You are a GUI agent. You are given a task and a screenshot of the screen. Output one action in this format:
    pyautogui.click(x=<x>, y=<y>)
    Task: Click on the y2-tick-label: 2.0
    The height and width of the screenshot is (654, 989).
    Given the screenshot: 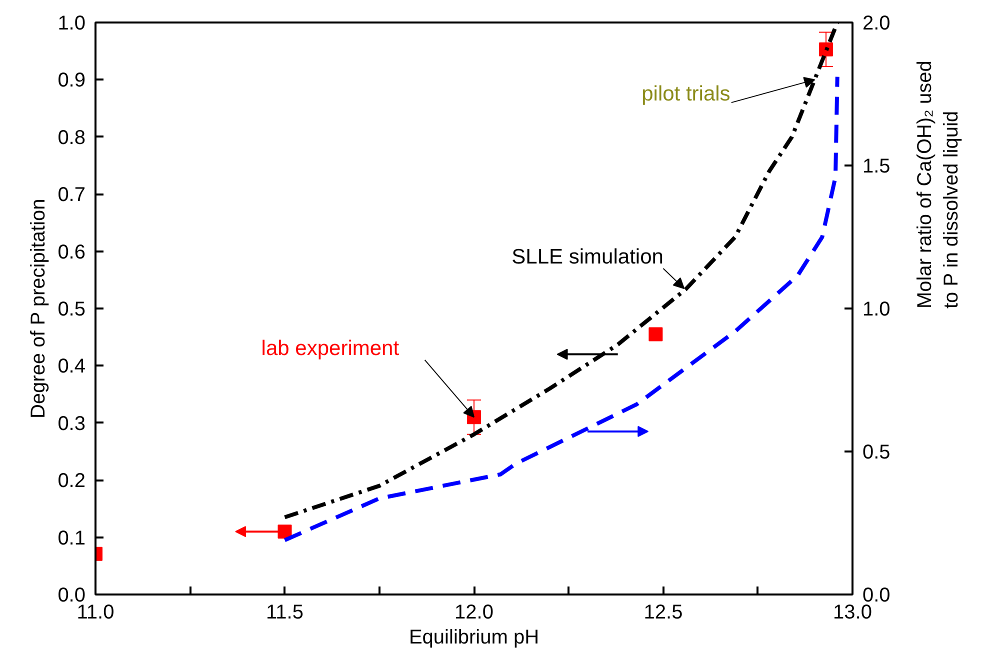 What is the action you would take?
    pyautogui.click(x=876, y=23)
    